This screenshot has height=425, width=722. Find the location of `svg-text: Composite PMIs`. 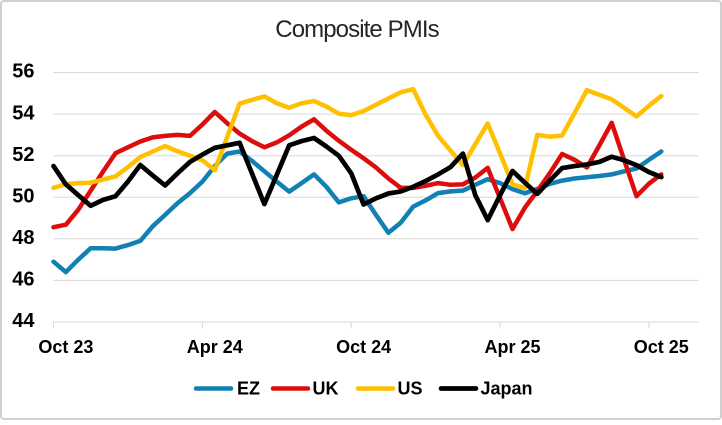

svg-text: Composite PMIs is located at coordinates (357, 29).